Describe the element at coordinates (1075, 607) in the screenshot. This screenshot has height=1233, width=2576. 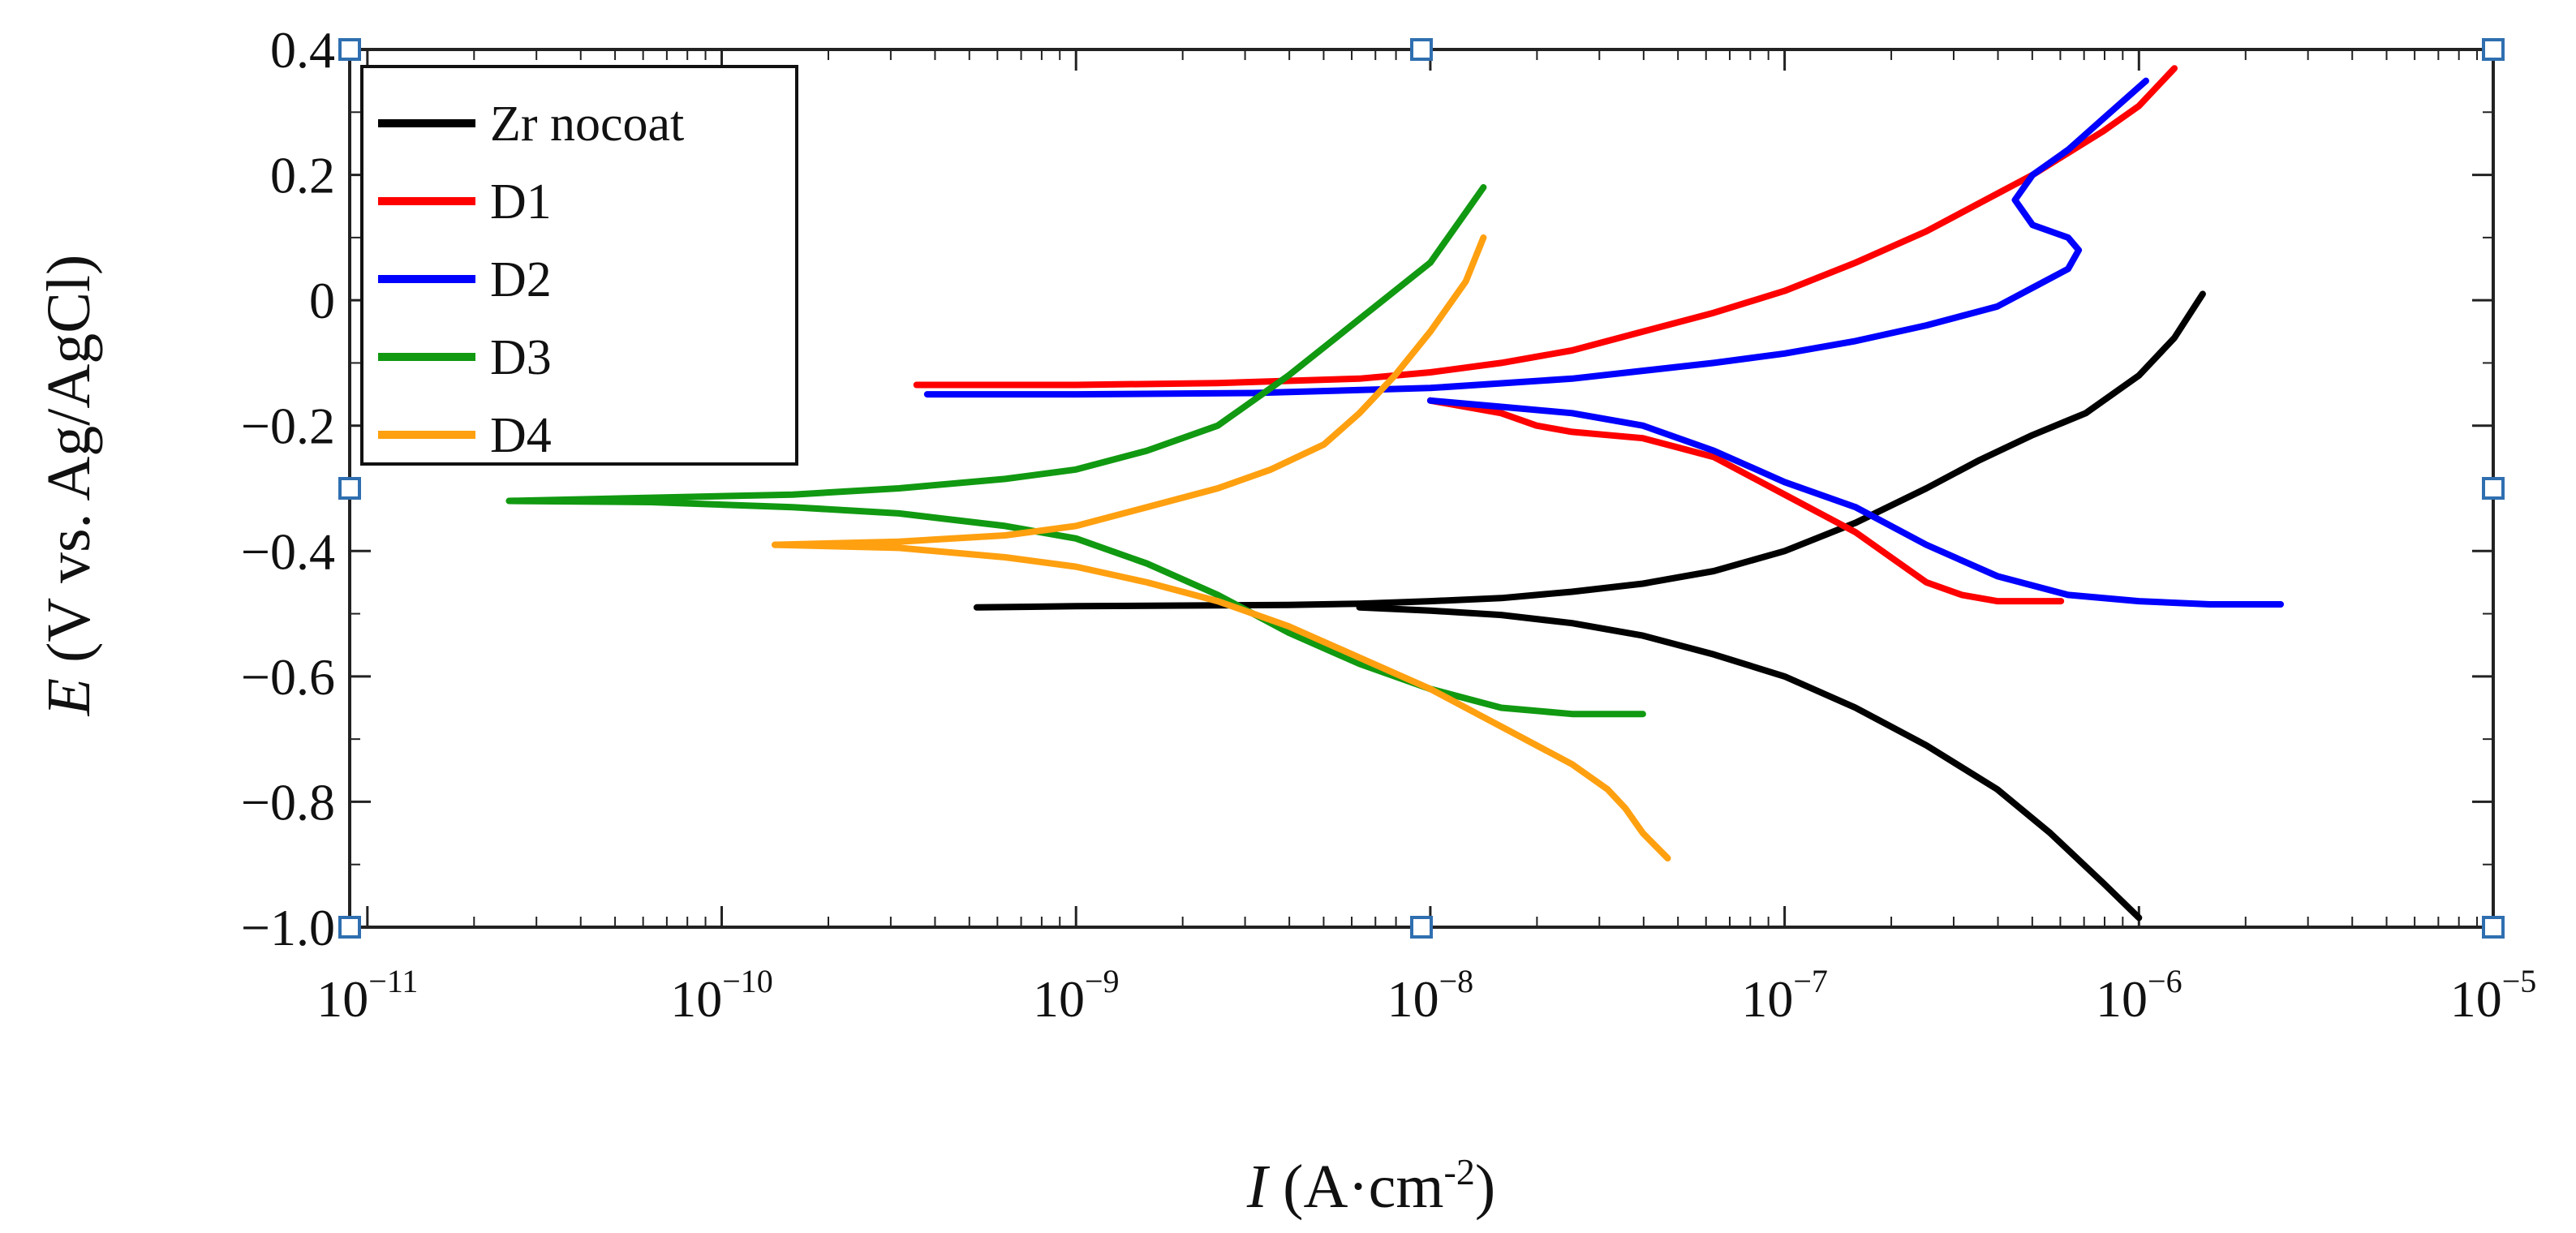
I see `series-d3-cathodic` at that location.